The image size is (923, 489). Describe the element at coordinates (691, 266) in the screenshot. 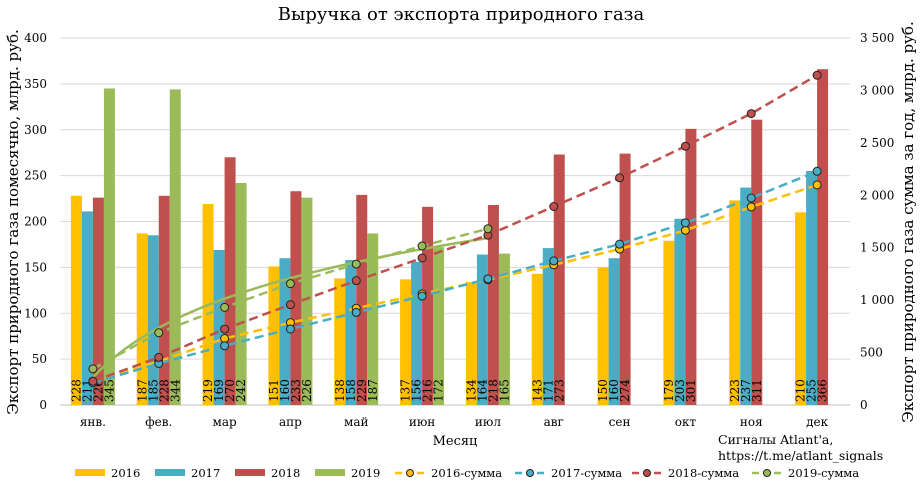

I see `bar-2018-окт` at that location.